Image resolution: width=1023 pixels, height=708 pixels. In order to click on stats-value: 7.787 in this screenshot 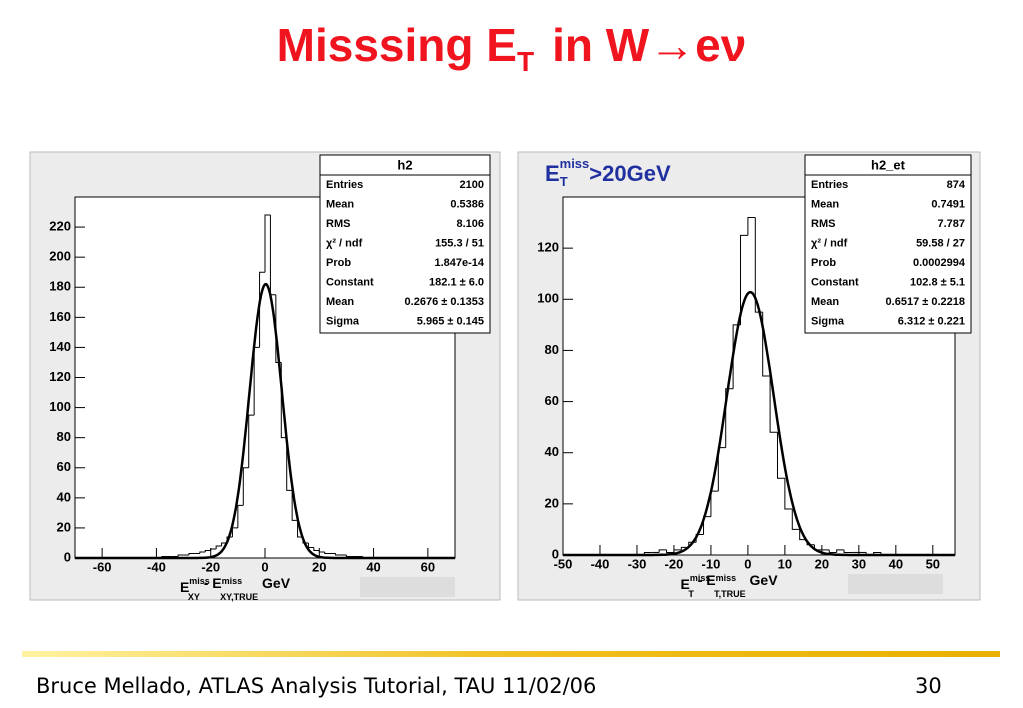, I will do `click(951, 224)`.